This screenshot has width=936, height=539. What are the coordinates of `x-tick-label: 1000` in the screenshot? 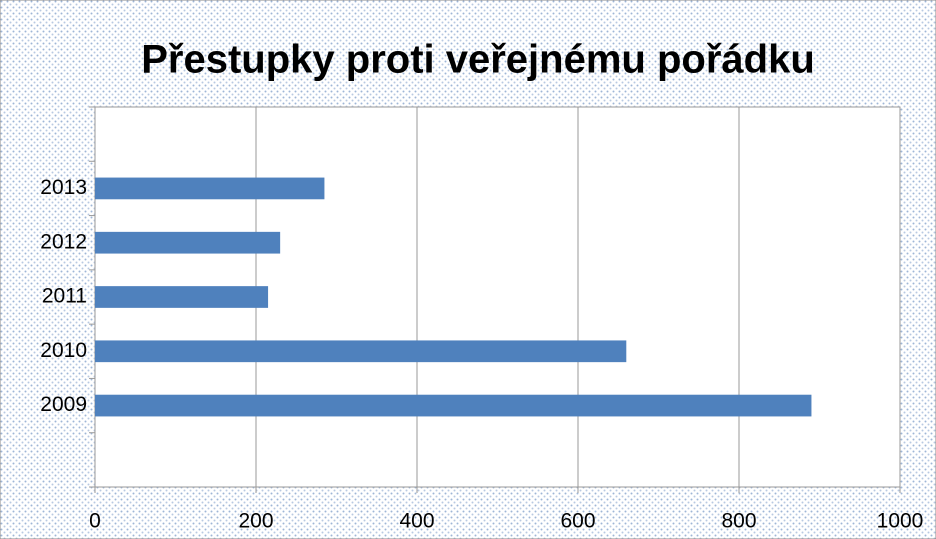 It's located at (900, 521).